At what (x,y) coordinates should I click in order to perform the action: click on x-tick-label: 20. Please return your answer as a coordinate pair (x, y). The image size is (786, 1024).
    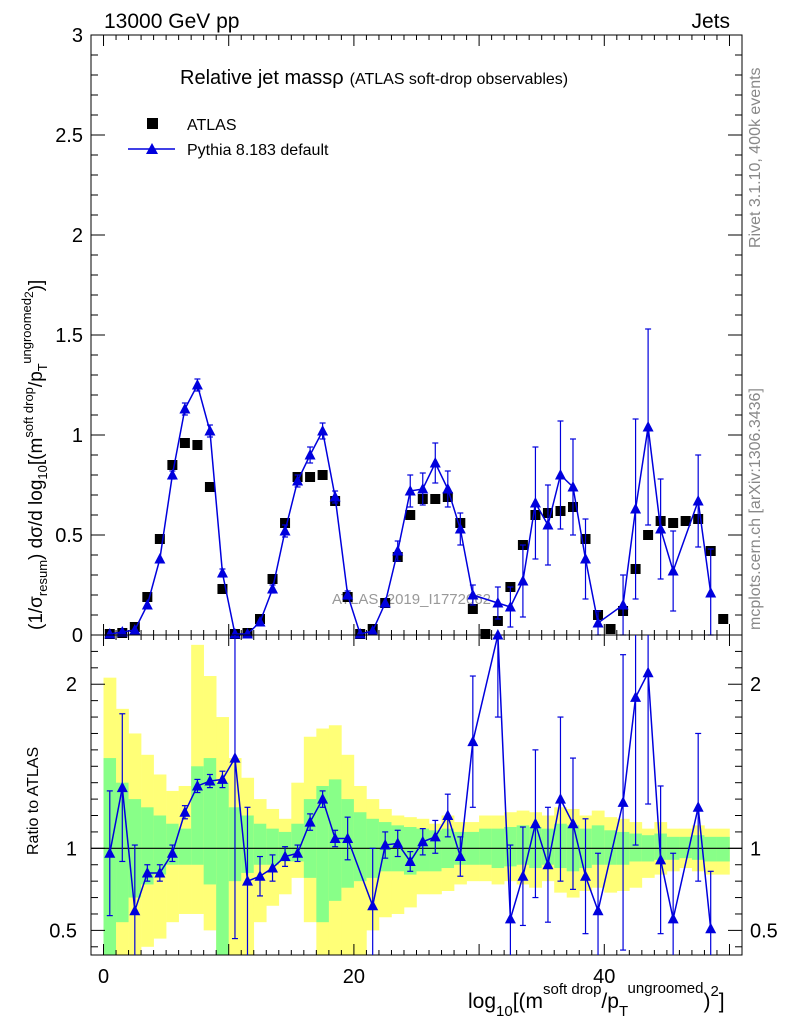
    Looking at the image, I should click on (354, 977).